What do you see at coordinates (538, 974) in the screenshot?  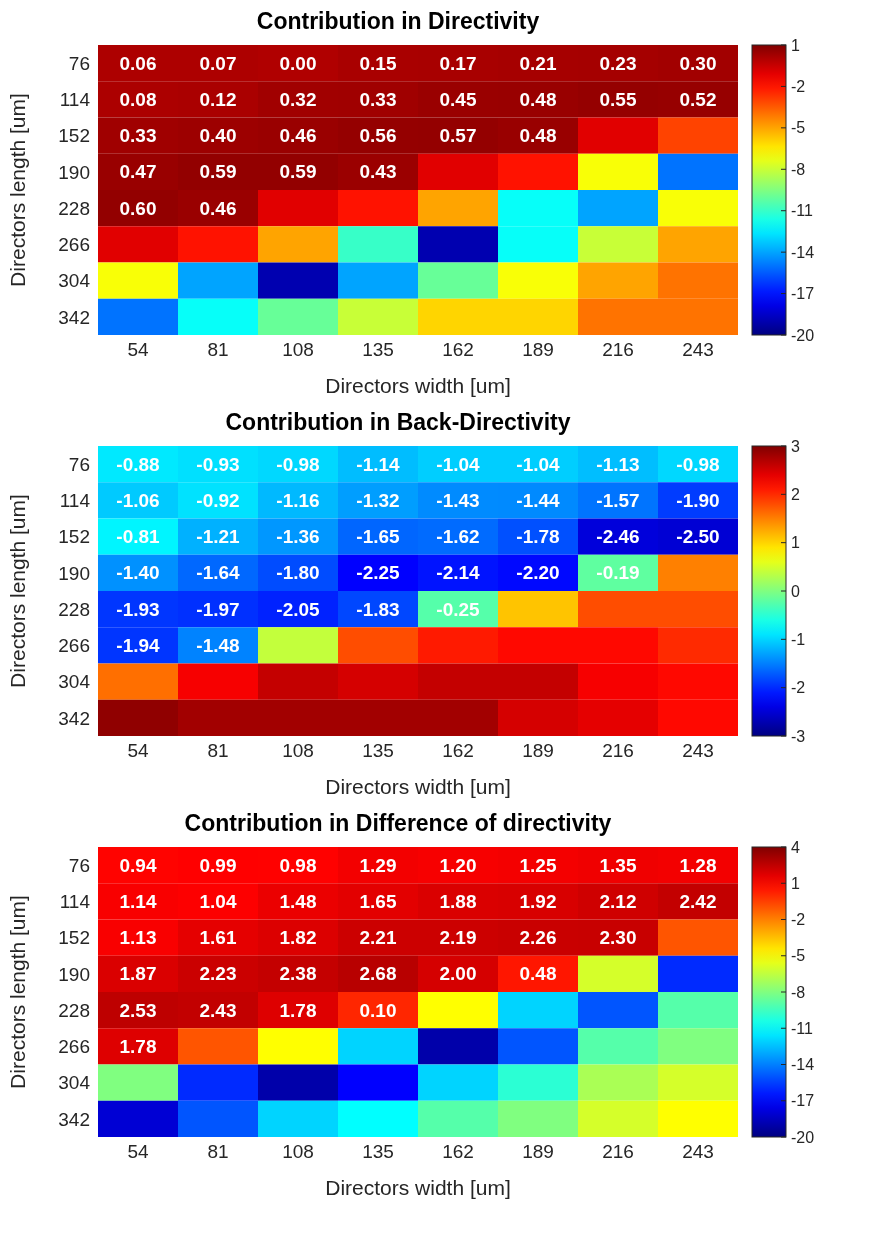 I see `data-label: 0.48` at bounding box center [538, 974].